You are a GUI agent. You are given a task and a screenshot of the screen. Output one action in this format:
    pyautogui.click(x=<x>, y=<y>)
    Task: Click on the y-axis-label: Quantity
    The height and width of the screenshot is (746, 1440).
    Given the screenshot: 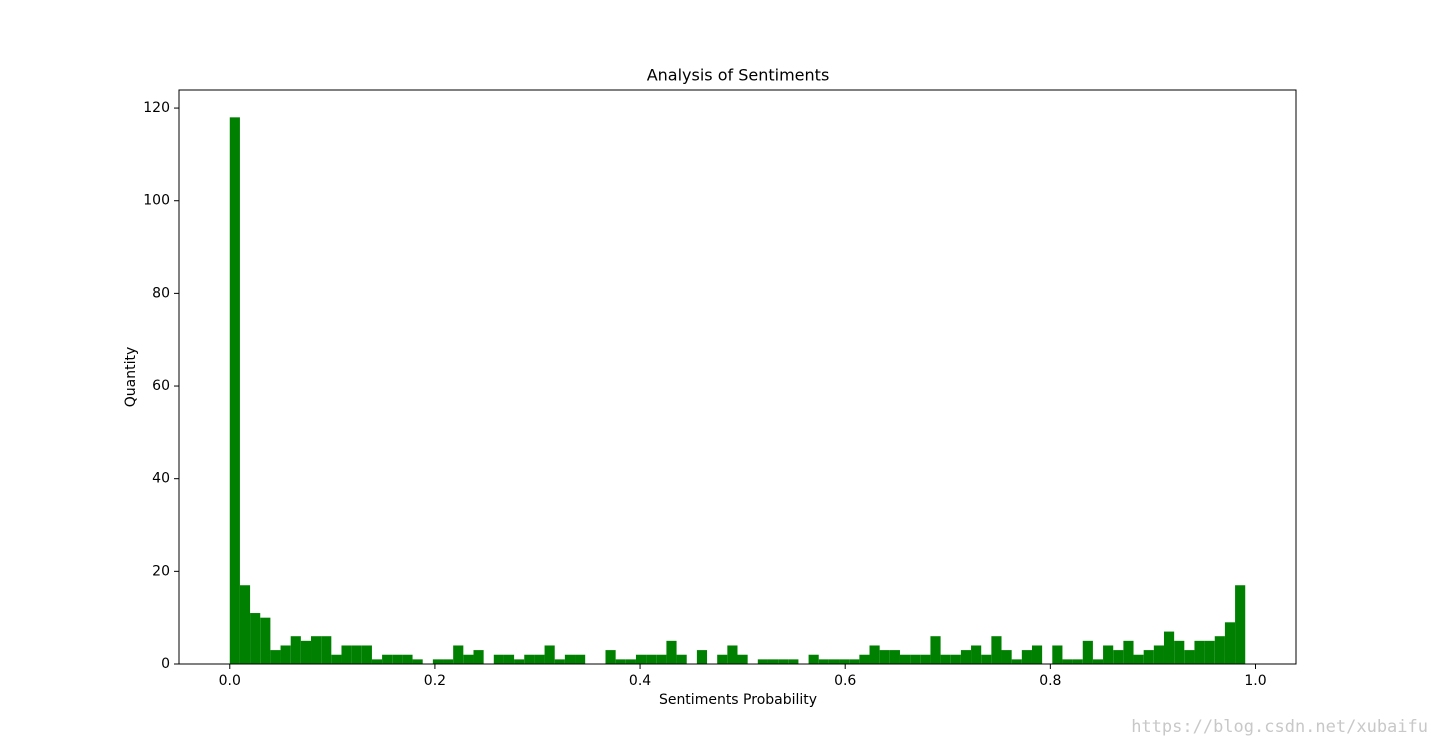 What is the action you would take?
    pyautogui.click(x=131, y=377)
    